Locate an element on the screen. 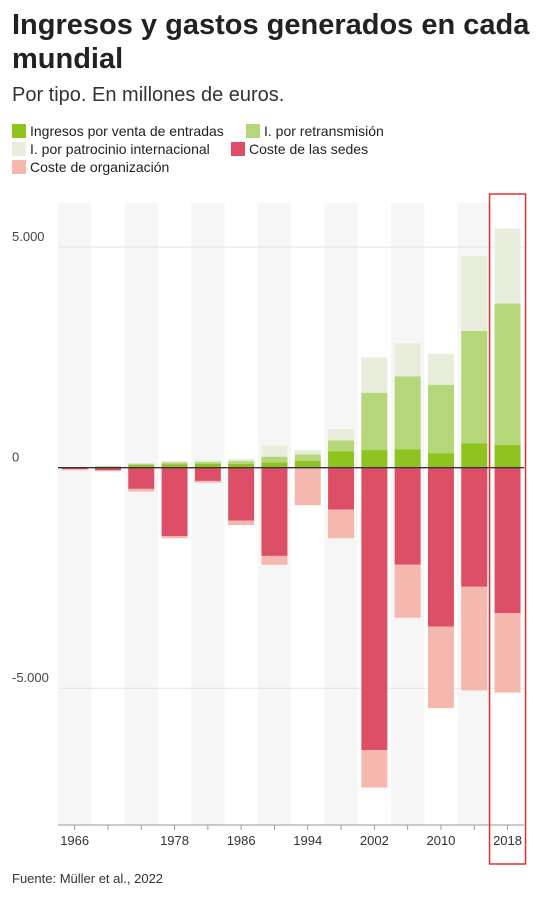 The image size is (552, 900). y-tick-label: -5.000 is located at coordinates (30, 677).